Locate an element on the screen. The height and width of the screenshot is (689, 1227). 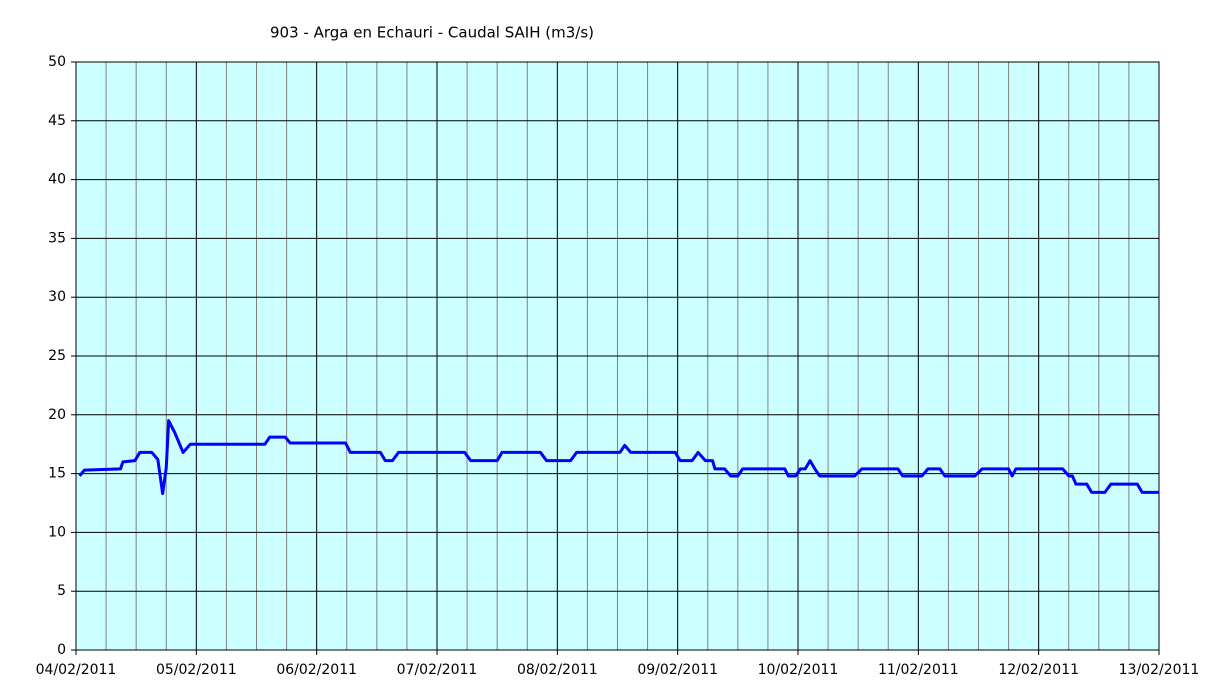
y-tick-label: 0 is located at coordinates (61, 650).